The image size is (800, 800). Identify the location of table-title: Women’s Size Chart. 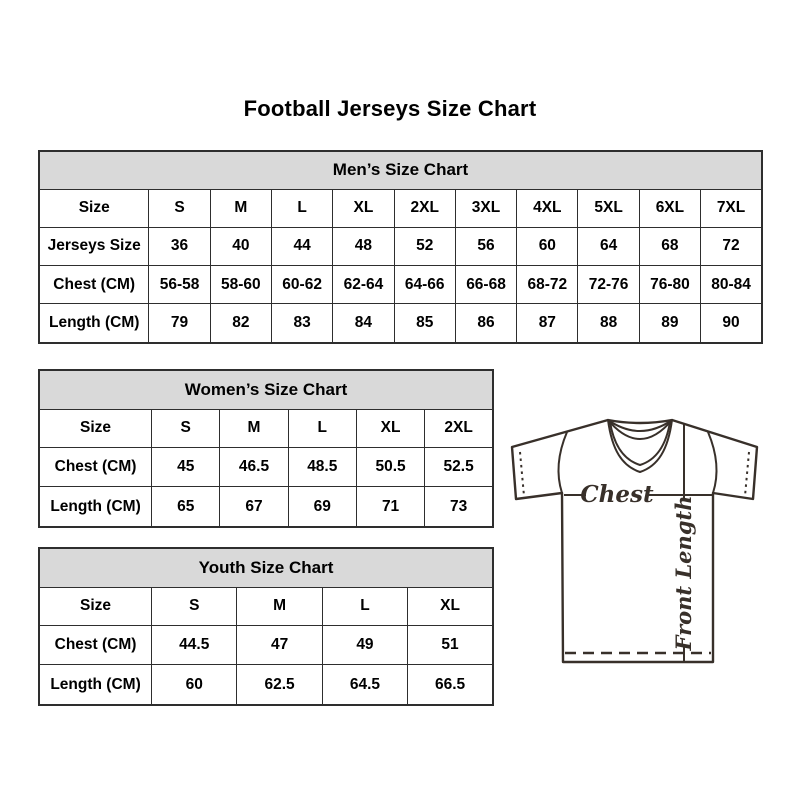
(266, 389).